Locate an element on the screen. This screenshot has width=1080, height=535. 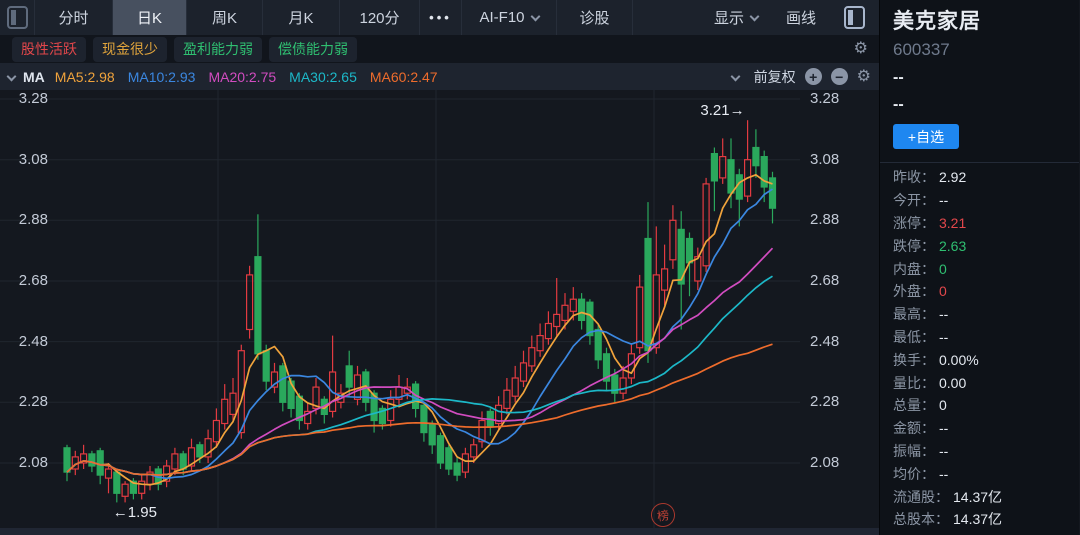
adjust-mode-label: 前复权 is located at coordinates (774, 76).